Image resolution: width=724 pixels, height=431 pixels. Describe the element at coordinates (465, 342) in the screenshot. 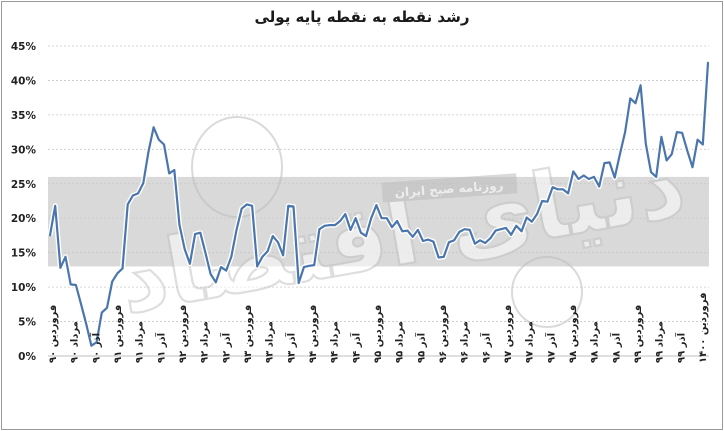

I see `x-tick-label: مرداد ۹۶` at that location.